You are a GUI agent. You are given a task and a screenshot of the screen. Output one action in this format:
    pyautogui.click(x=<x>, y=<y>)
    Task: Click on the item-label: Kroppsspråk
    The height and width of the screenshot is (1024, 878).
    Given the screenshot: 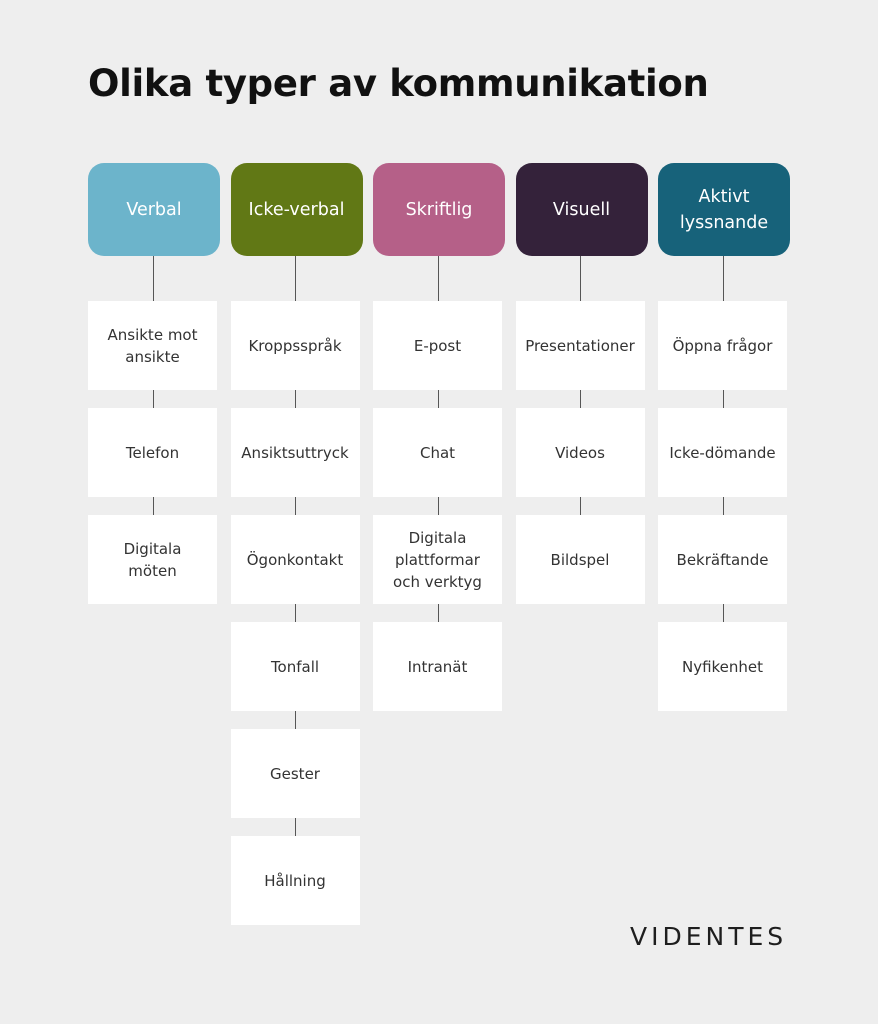 What is the action you would take?
    pyautogui.click(x=295, y=345)
    